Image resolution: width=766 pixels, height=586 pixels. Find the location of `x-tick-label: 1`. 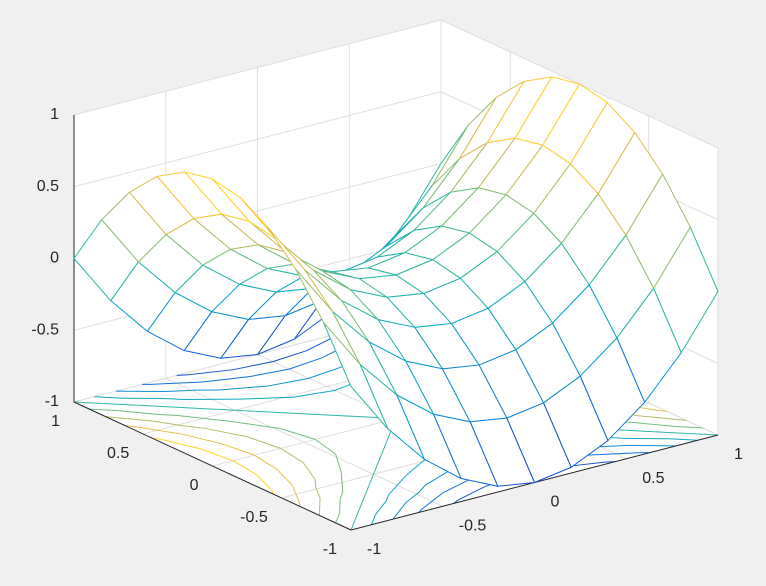

x-tick-label: 1 is located at coordinates (738, 454).